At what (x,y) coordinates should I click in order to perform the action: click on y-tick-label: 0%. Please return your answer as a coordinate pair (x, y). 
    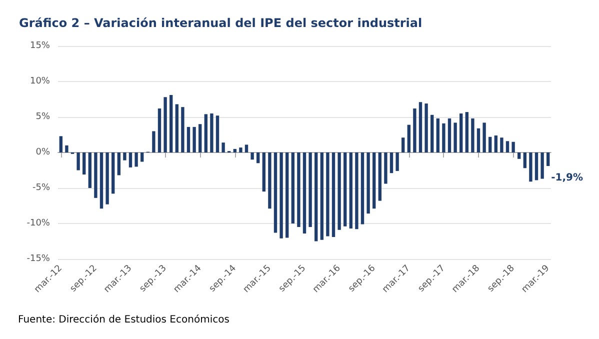
    Looking at the image, I should click on (43, 153).